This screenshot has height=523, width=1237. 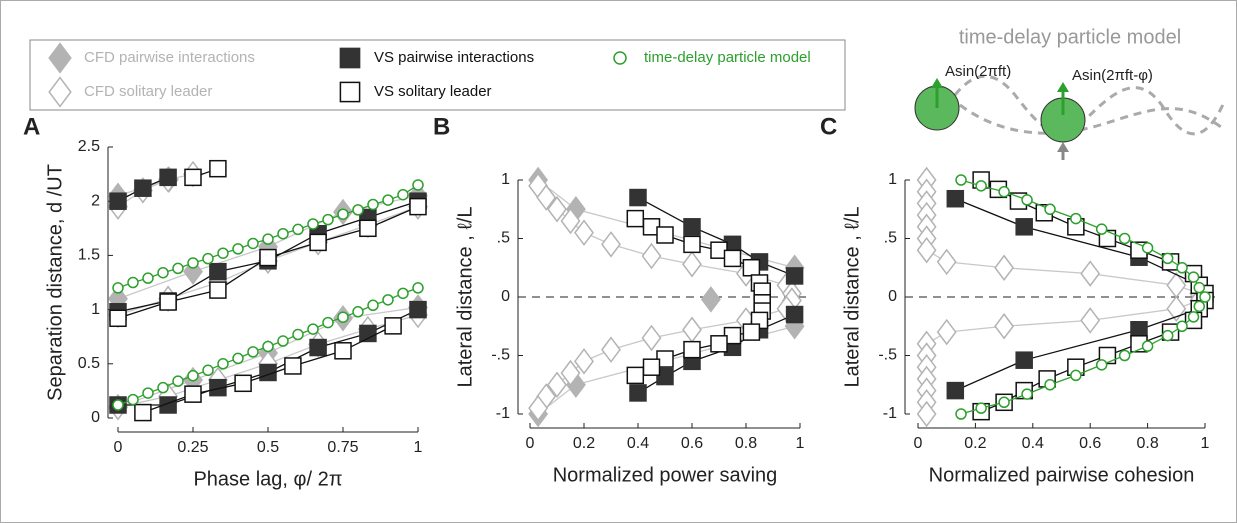 I want to click on y-tick-label: -1, so click(x=503, y=413).